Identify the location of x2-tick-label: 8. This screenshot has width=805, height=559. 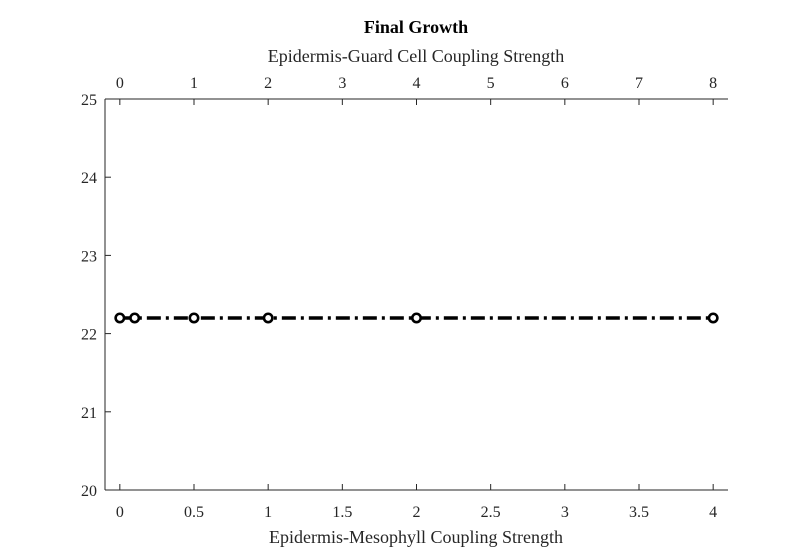
(713, 83).